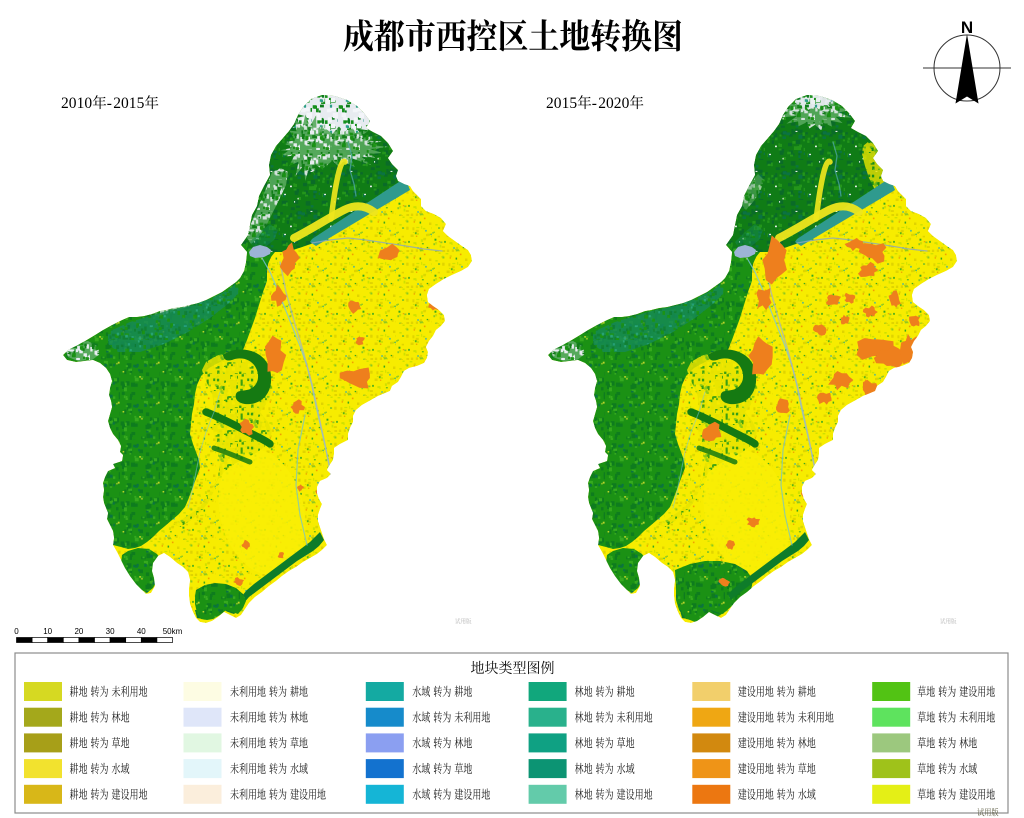  Describe the element at coordinates (173, 631) in the screenshot. I see `svg-text: 50km` at that location.